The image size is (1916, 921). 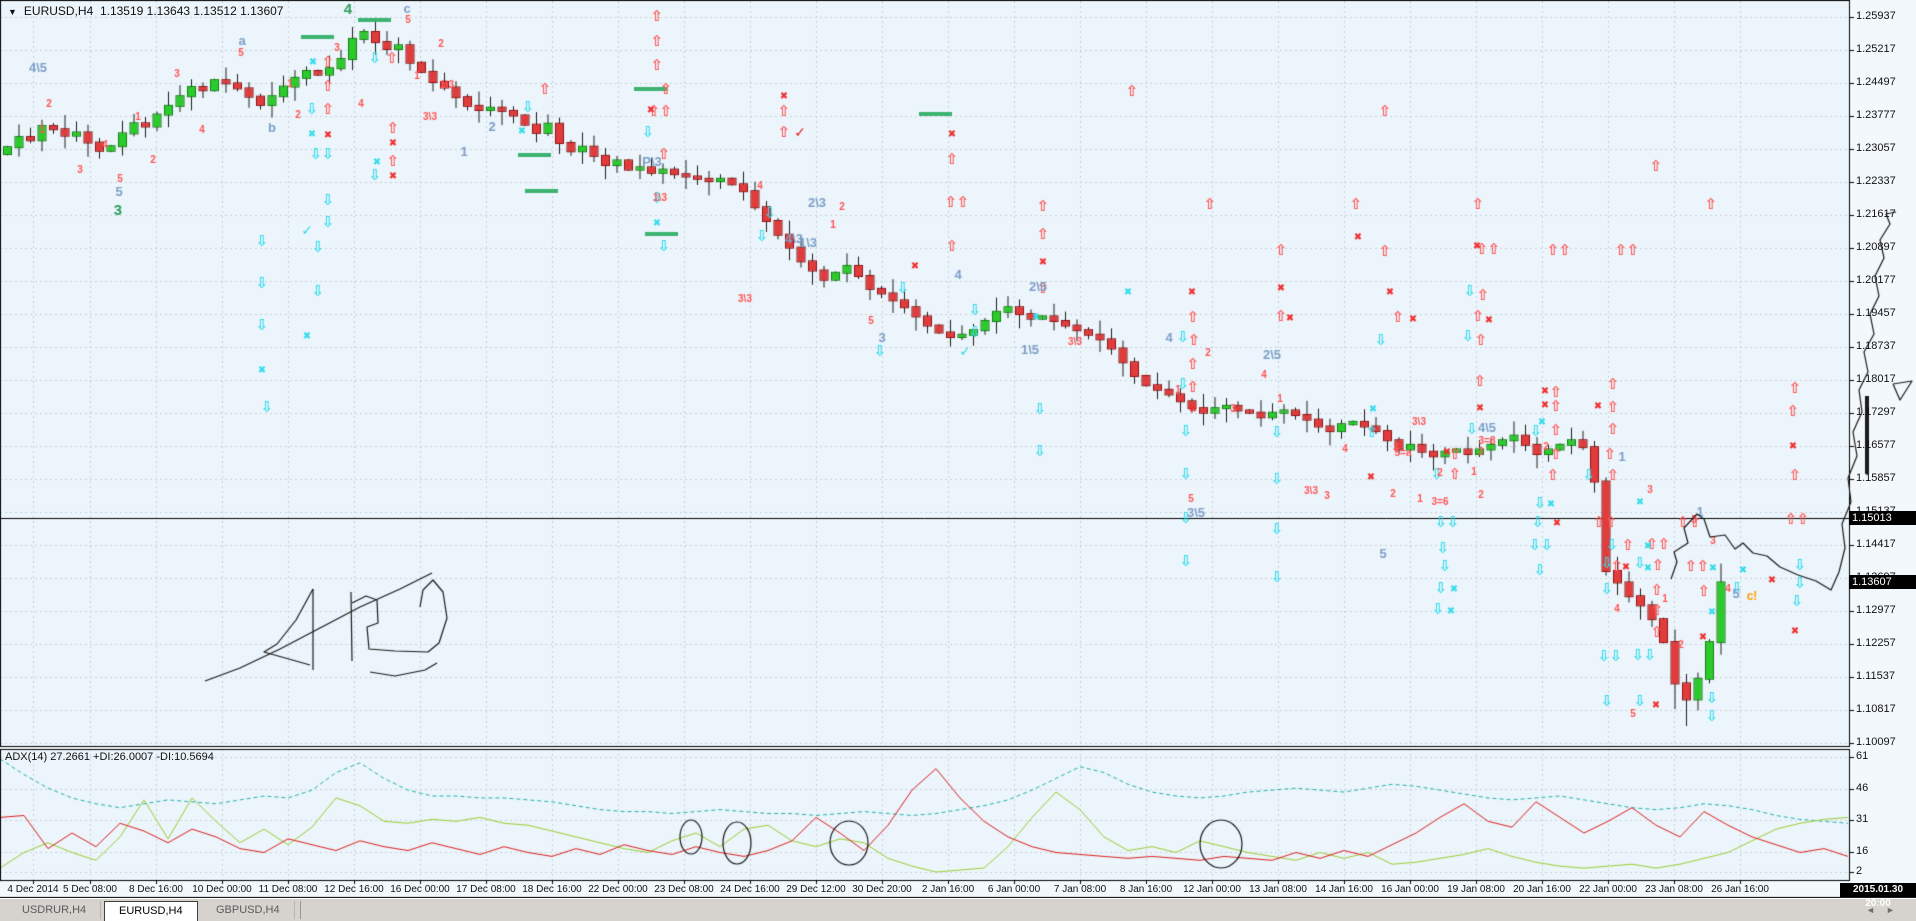 What do you see at coordinates (156, 889) in the screenshot?
I see `time-label: 8 Dec 16:00` at bounding box center [156, 889].